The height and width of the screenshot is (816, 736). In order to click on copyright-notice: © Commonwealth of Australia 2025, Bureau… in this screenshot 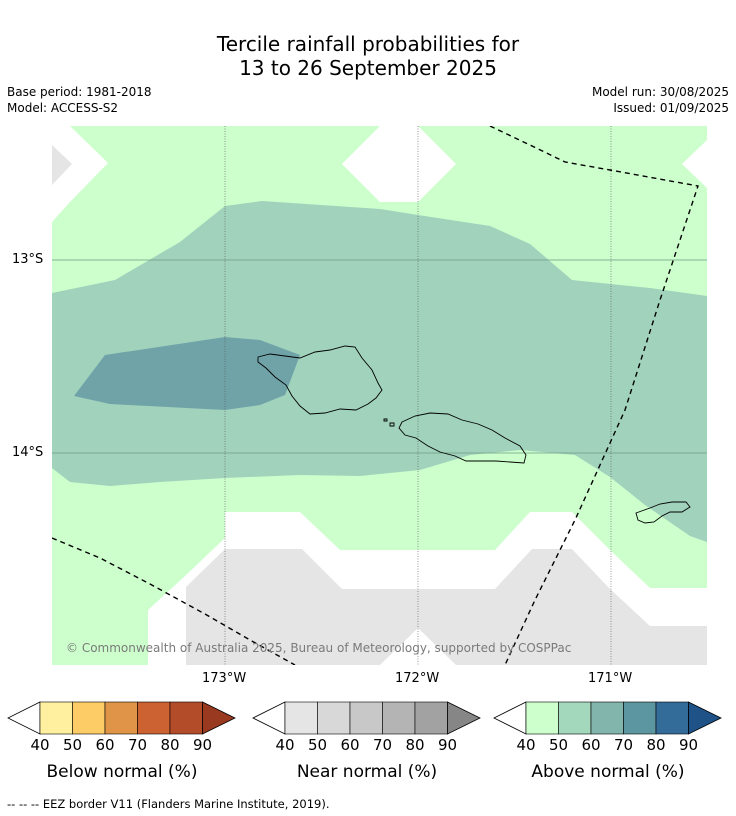, I will do `click(319, 648)`.